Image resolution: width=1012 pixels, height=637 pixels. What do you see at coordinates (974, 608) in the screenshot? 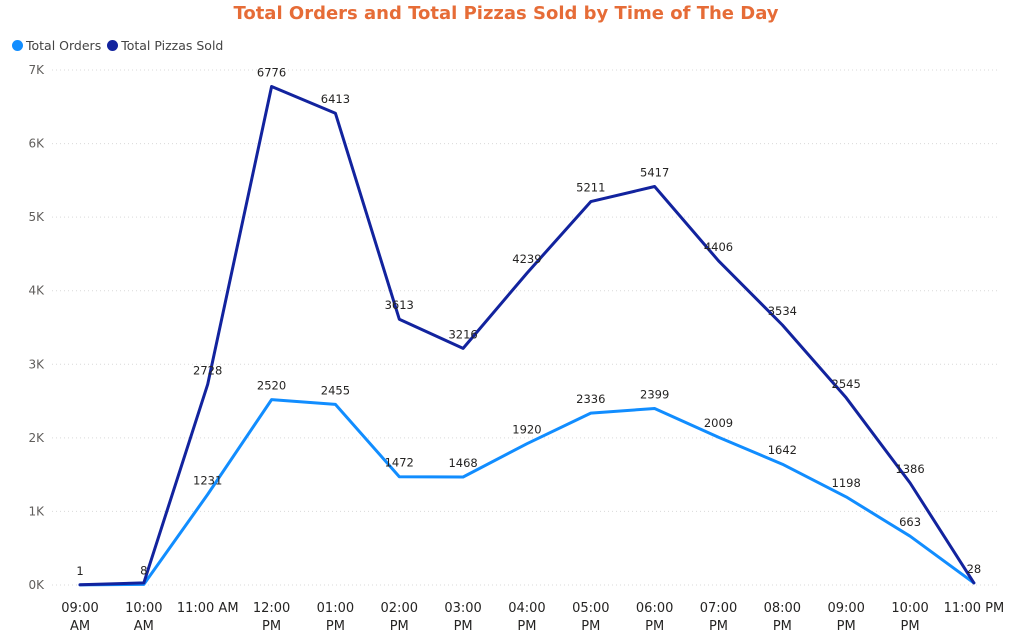
I see `x-tick-label: 11:00 PM` at bounding box center [974, 608].